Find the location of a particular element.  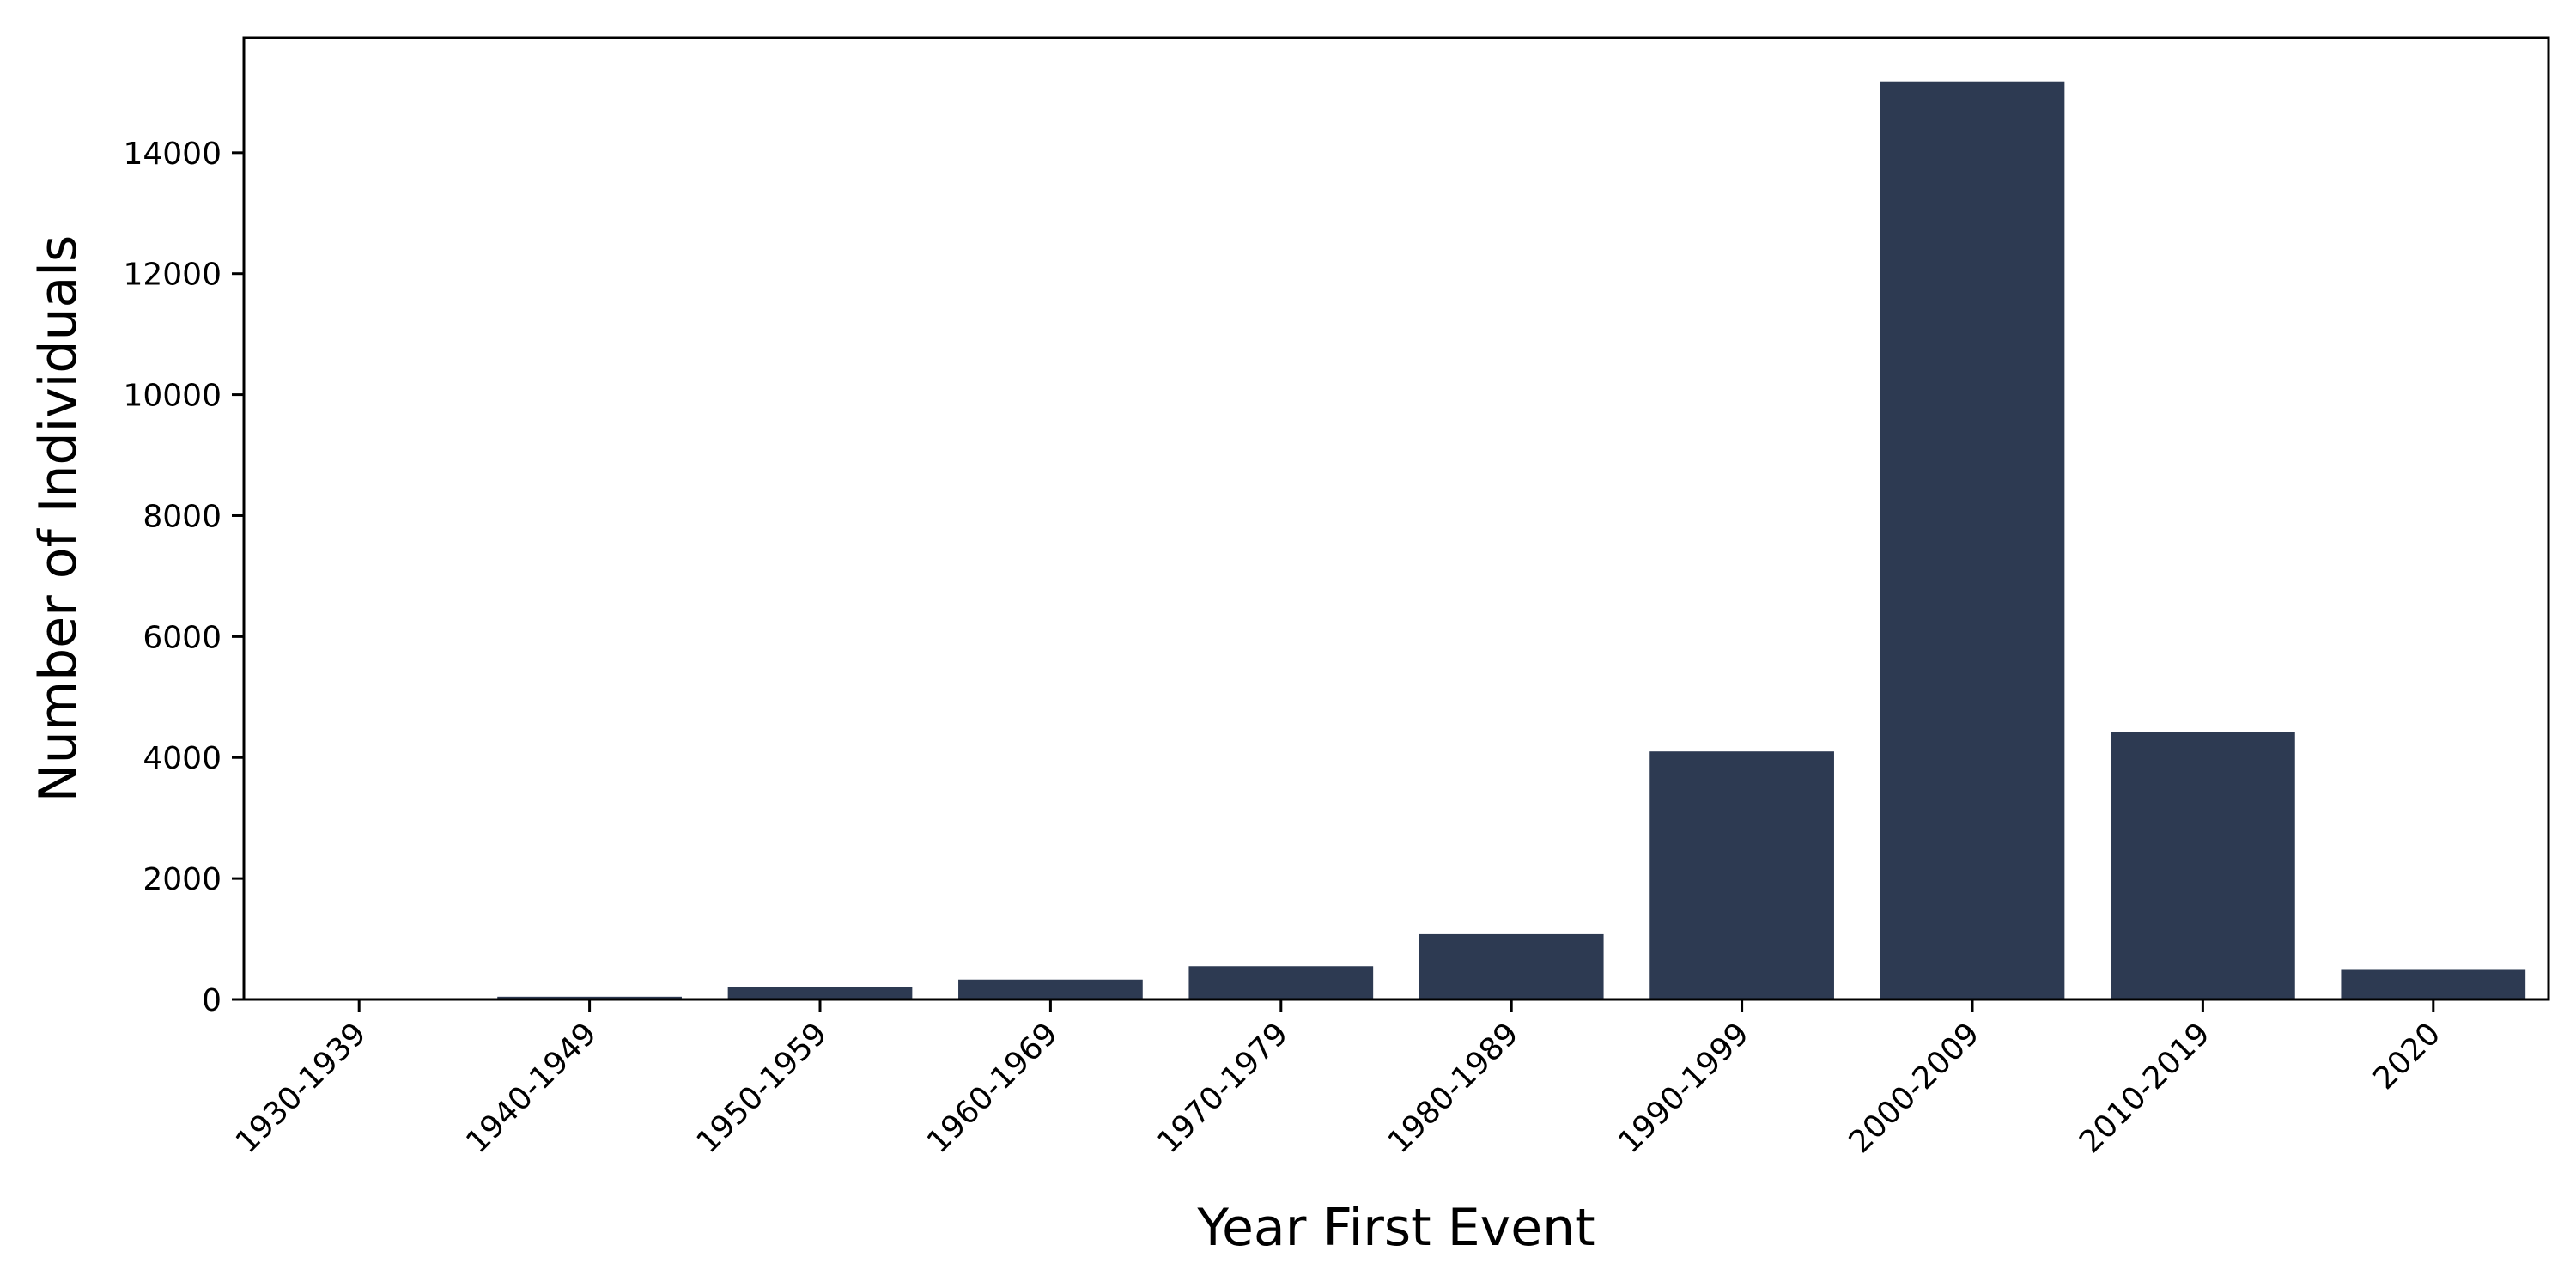

y-tick-label: 0 is located at coordinates (212, 1001).